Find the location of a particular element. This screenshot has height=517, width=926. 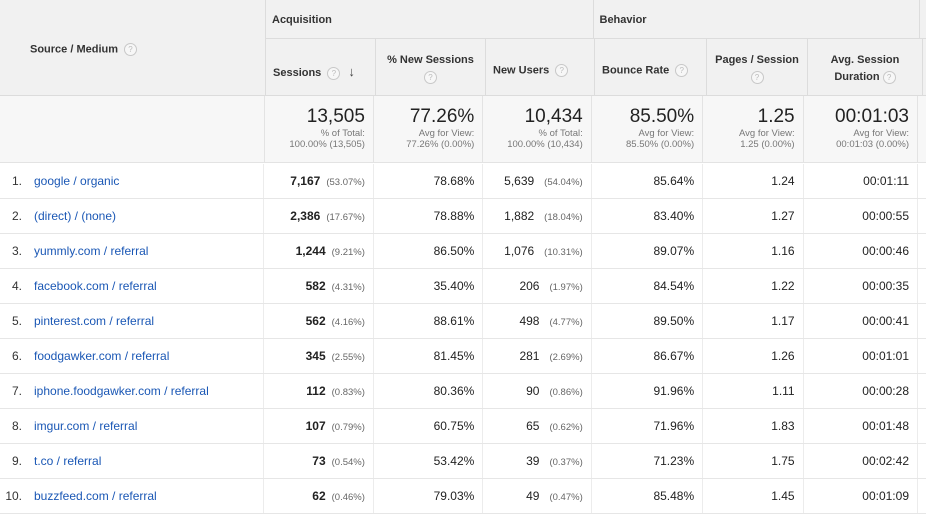

new-sessions-header-label: % New Sessions is located at coordinates (430, 60).